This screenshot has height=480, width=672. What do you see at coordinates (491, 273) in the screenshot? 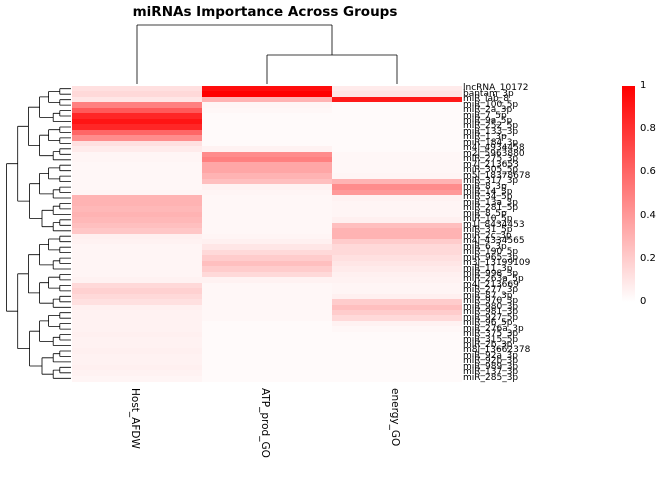
I see `row-label: miR_998_3p` at bounding box center [491, 273].